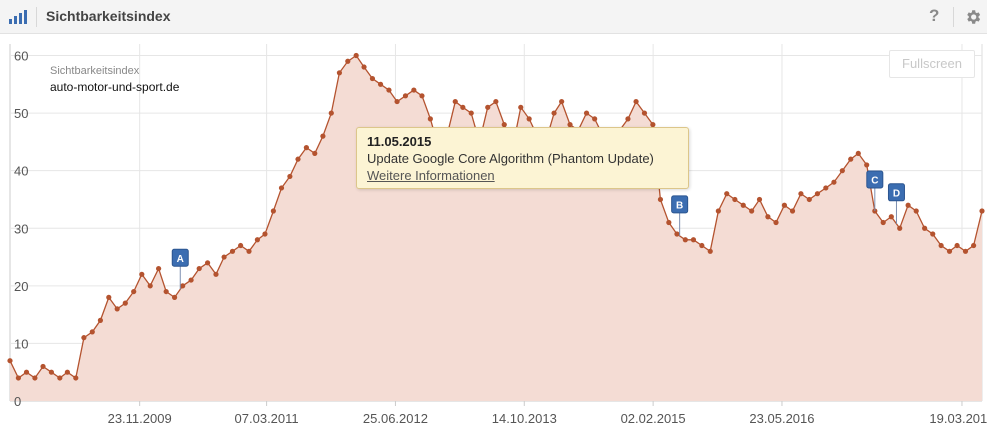  Describe the element at coordinates (973, 17) in the screenshot. I see `gear-icon` at that location.